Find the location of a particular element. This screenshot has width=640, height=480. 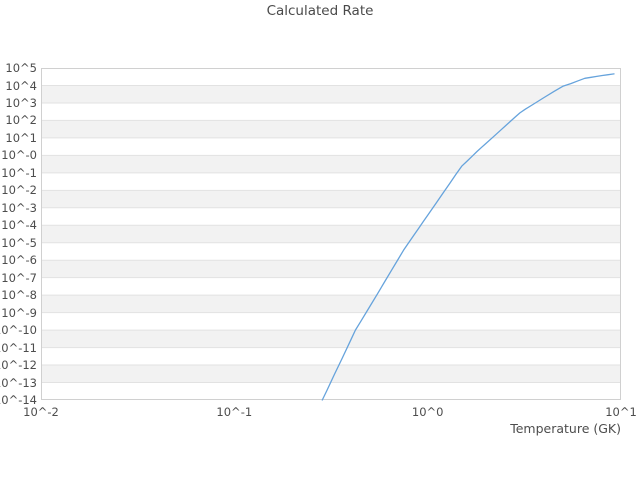

y-tick-label: 10^-1 is located at coordinates (19, 172).